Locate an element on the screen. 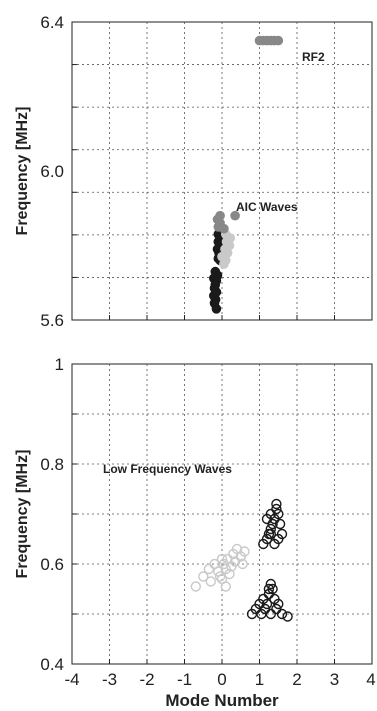  bottom-xtick-label: 3 is located at coordinates (334, 679).